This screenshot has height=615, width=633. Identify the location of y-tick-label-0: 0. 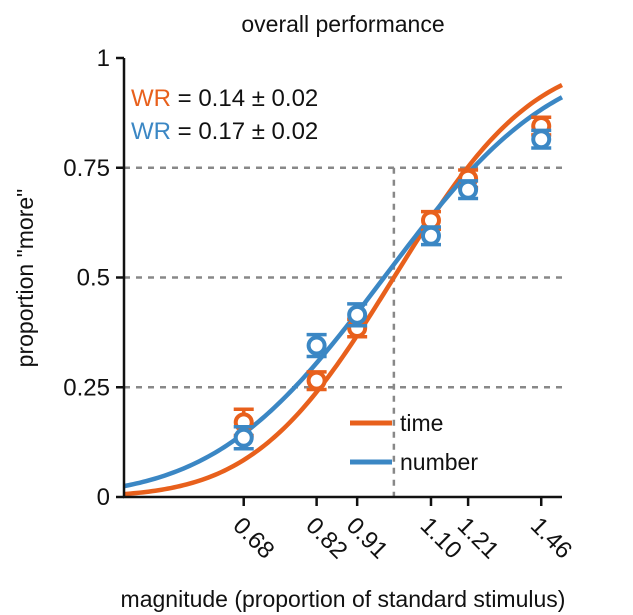
(103, 497).